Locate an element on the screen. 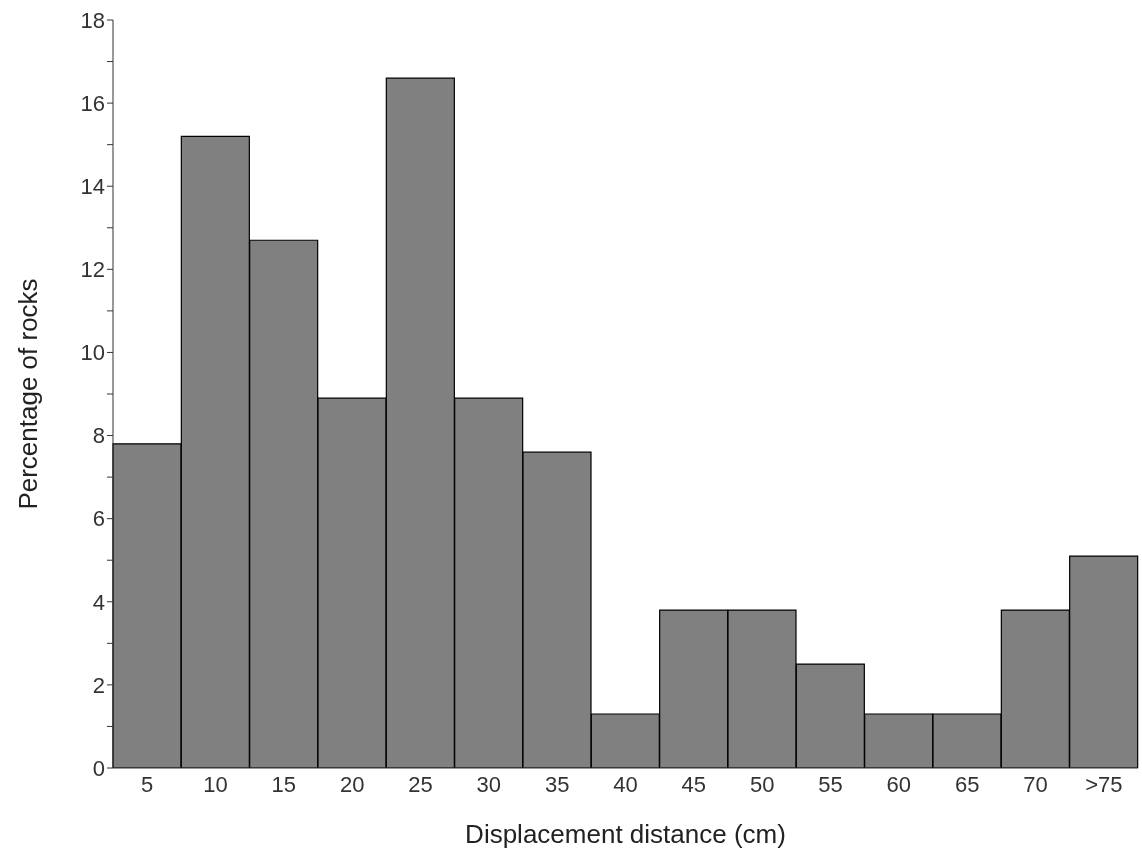  x-tick-label: 60 is located at coordinates (899, 784).